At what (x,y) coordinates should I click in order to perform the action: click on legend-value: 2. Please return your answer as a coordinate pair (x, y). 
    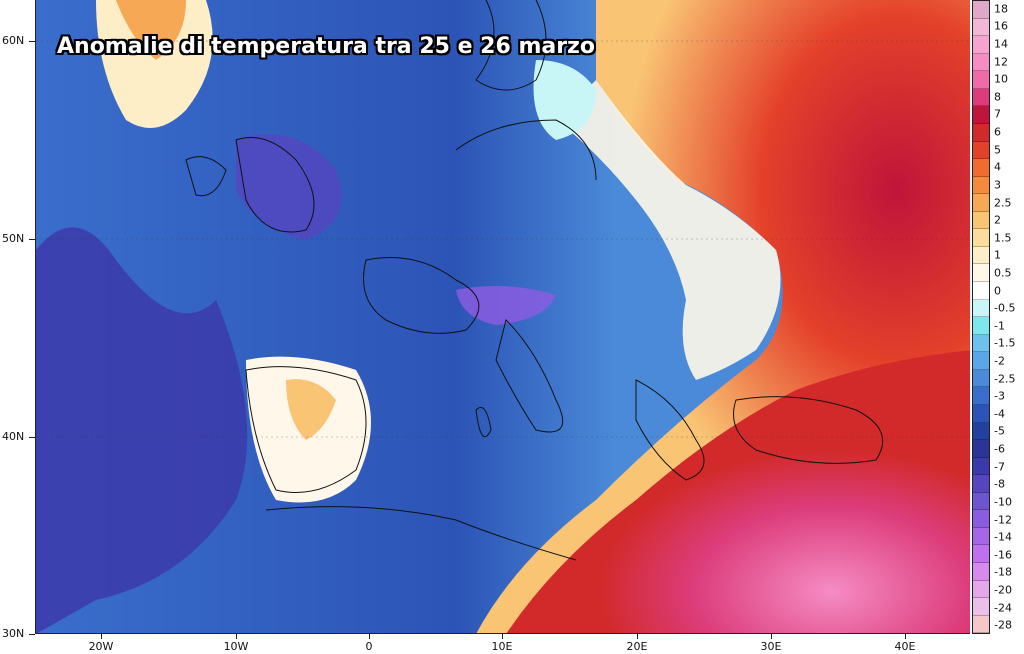
    Looking at the image, I should click on (997, 220).